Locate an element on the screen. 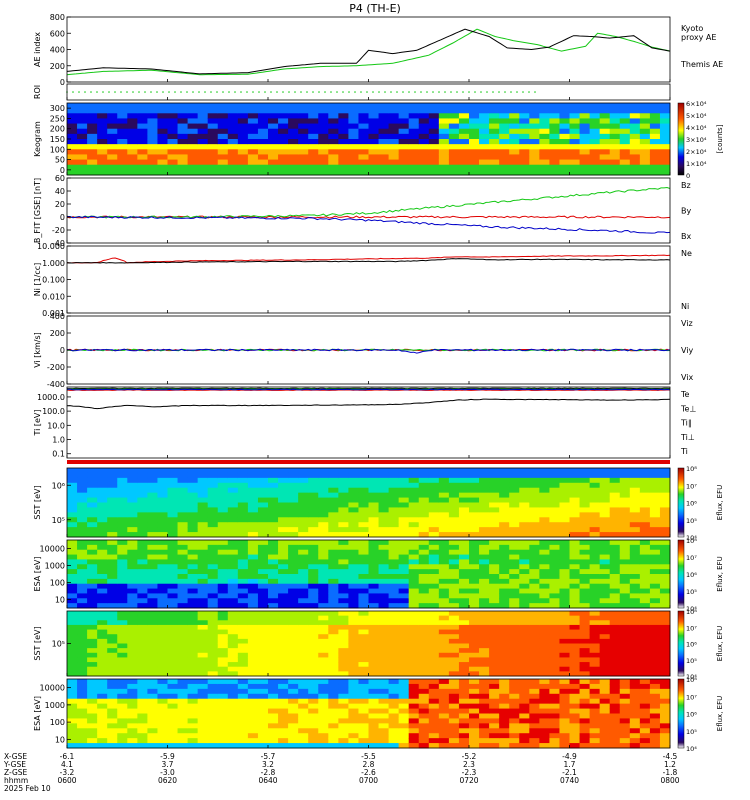  x-tick-label: 0600 is located at coordinates (66, 780).